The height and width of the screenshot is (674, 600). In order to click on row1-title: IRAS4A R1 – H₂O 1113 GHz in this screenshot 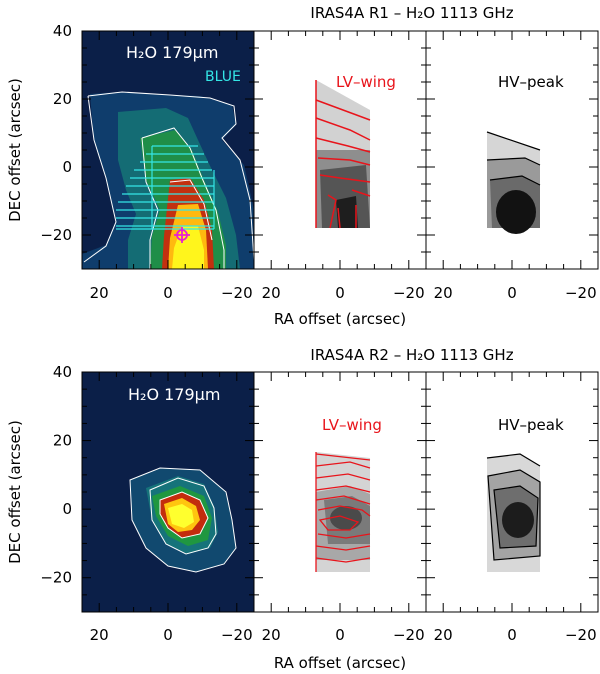, I will do `click(411, 13)`.